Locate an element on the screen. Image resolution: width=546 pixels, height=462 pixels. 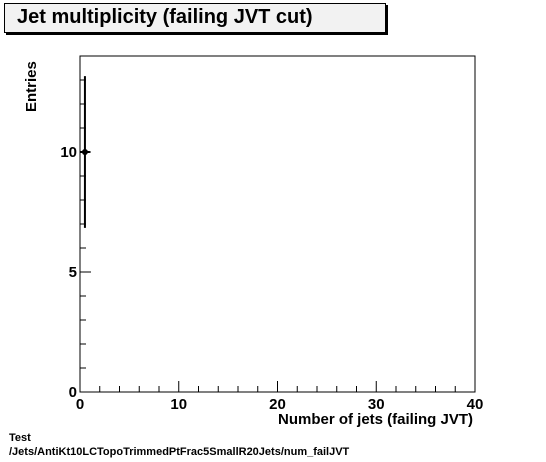
y-tick-label: 10 is located at coordinates (68, 152).